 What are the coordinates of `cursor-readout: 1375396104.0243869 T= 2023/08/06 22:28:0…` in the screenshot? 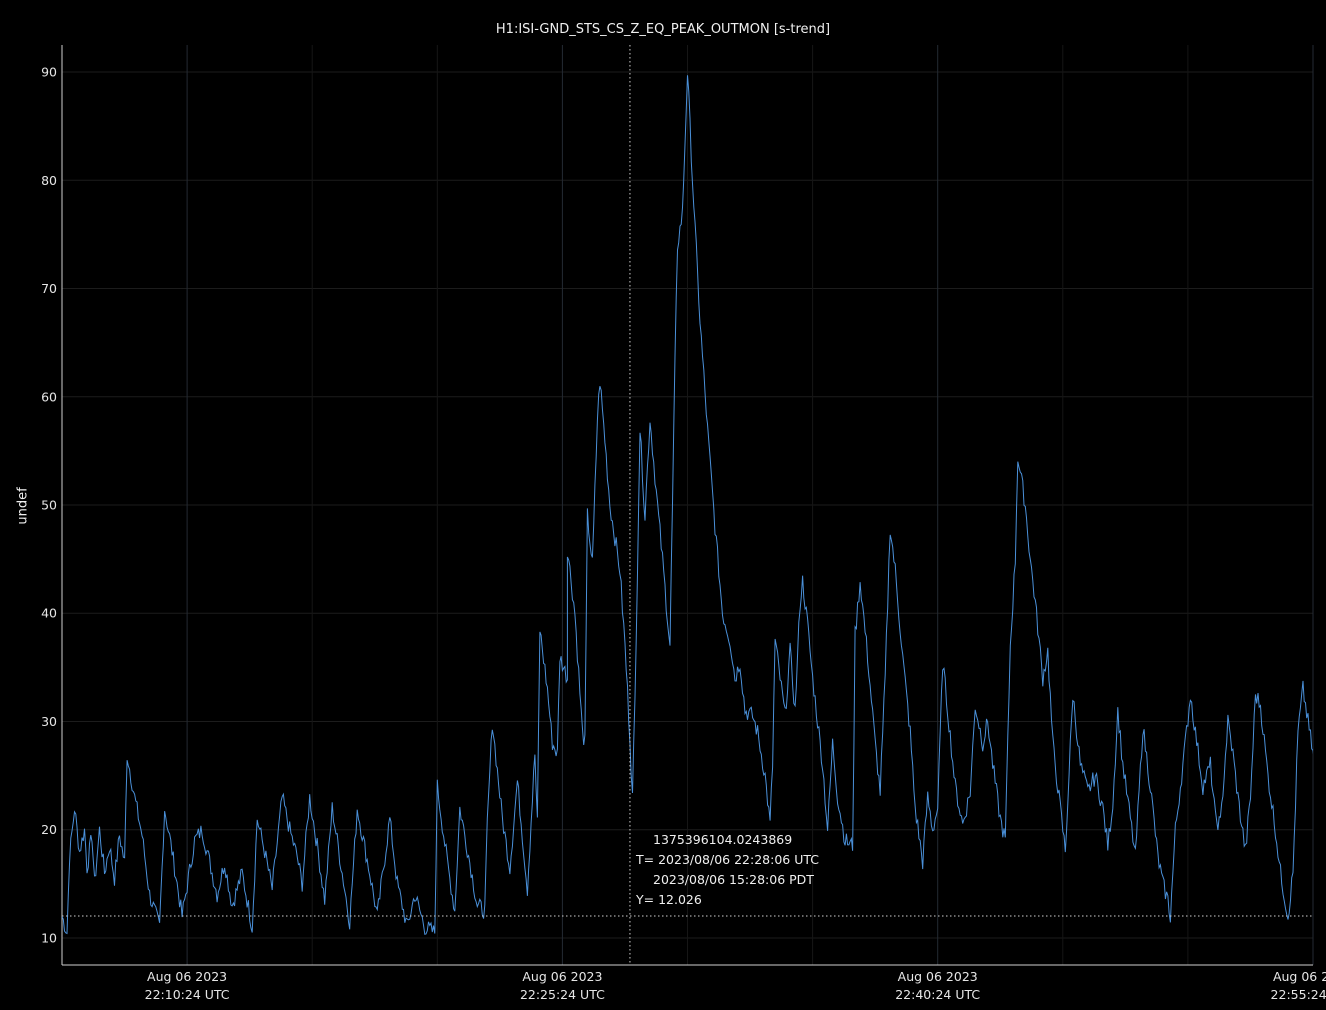 It's located at (727, 870).